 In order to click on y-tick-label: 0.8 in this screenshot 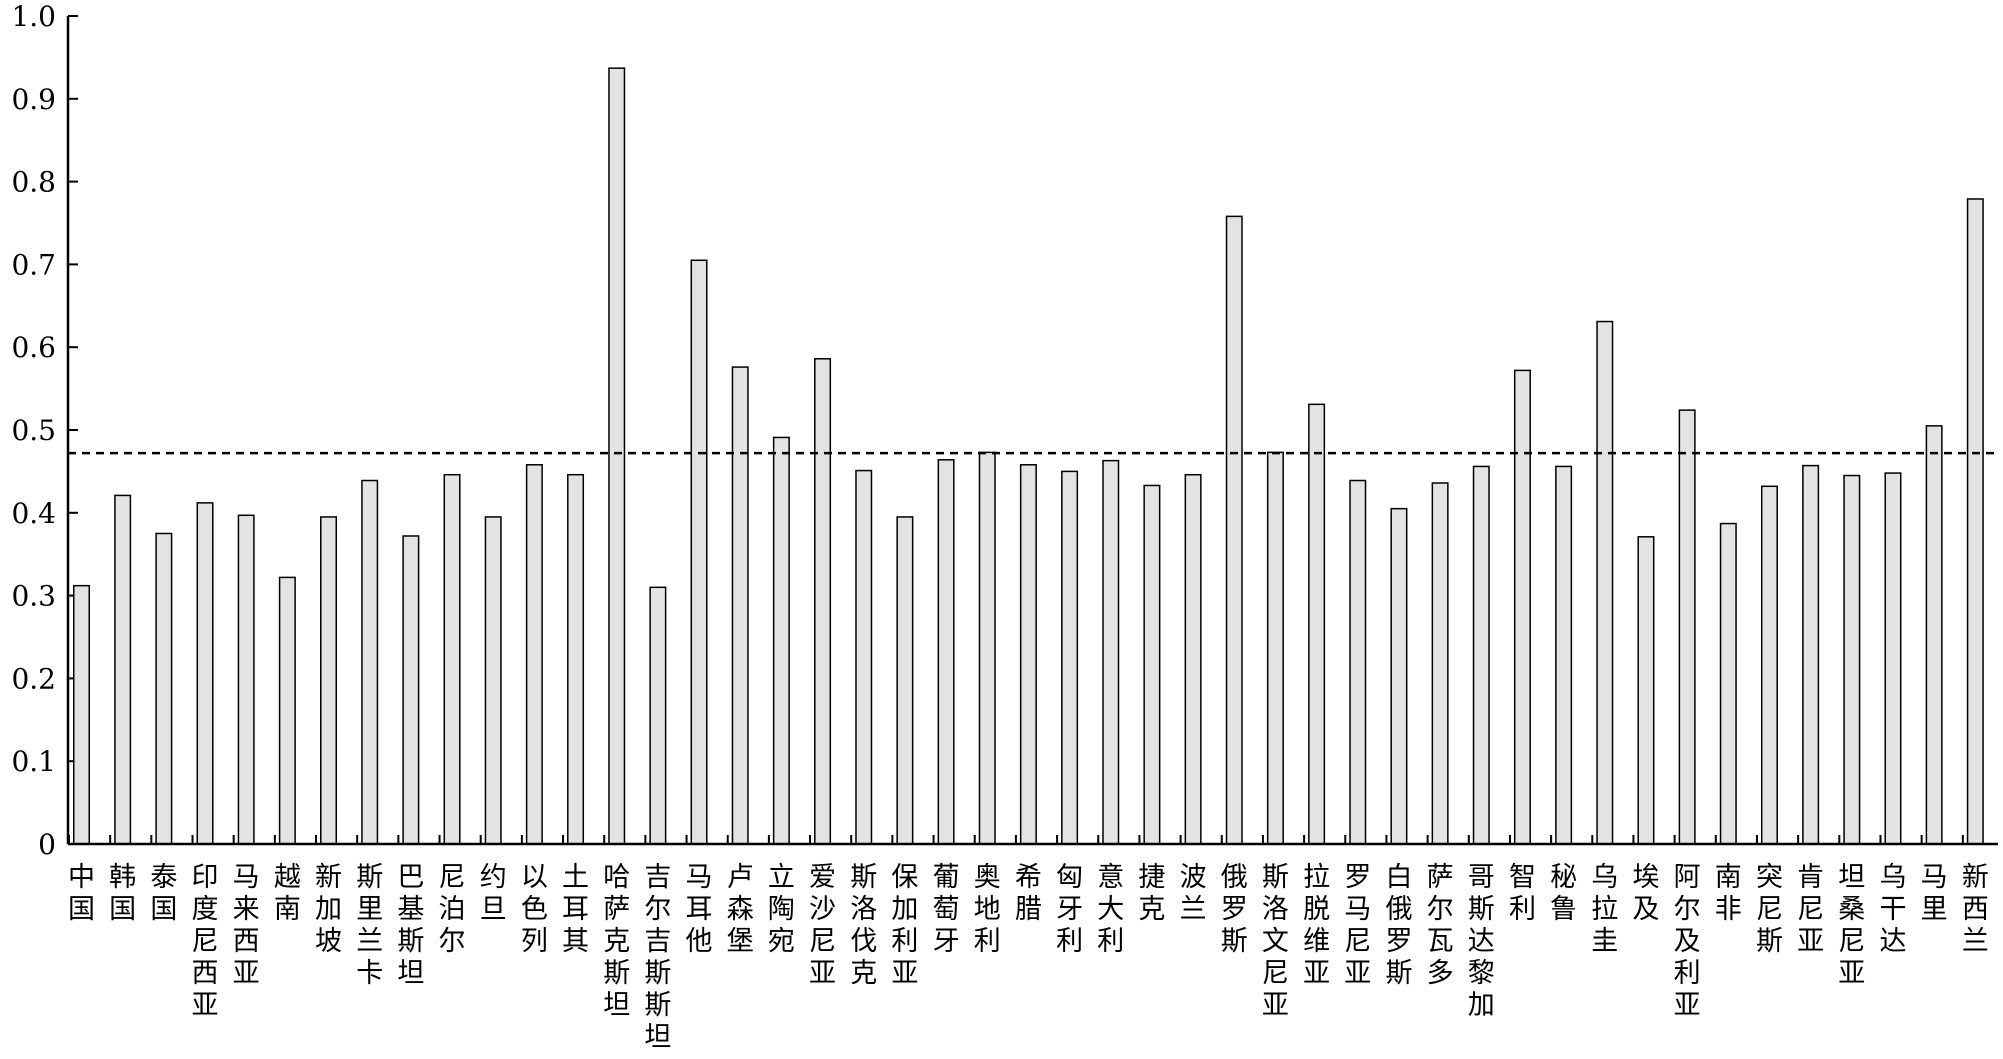, I will do `click(33, 182)`.